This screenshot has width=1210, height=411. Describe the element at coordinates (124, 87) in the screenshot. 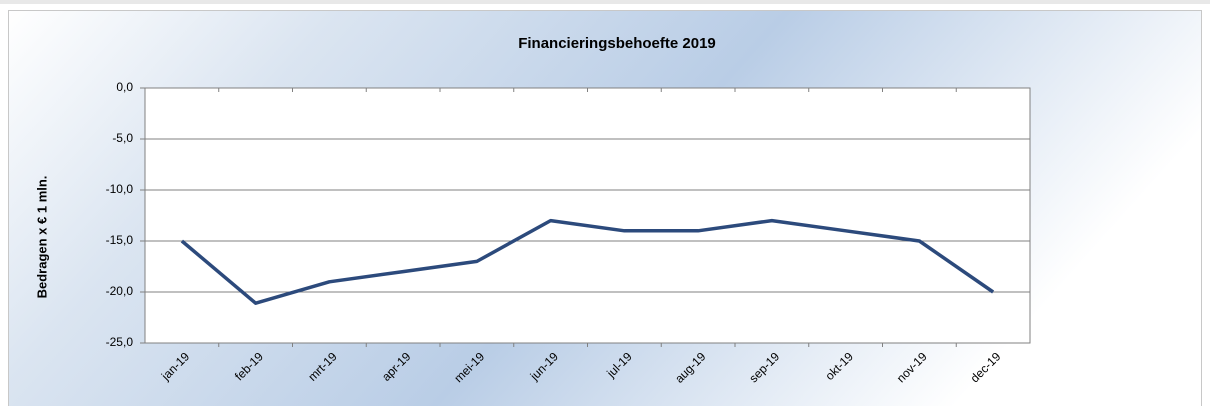

I see `y-tick-label: 0,0` at that location.